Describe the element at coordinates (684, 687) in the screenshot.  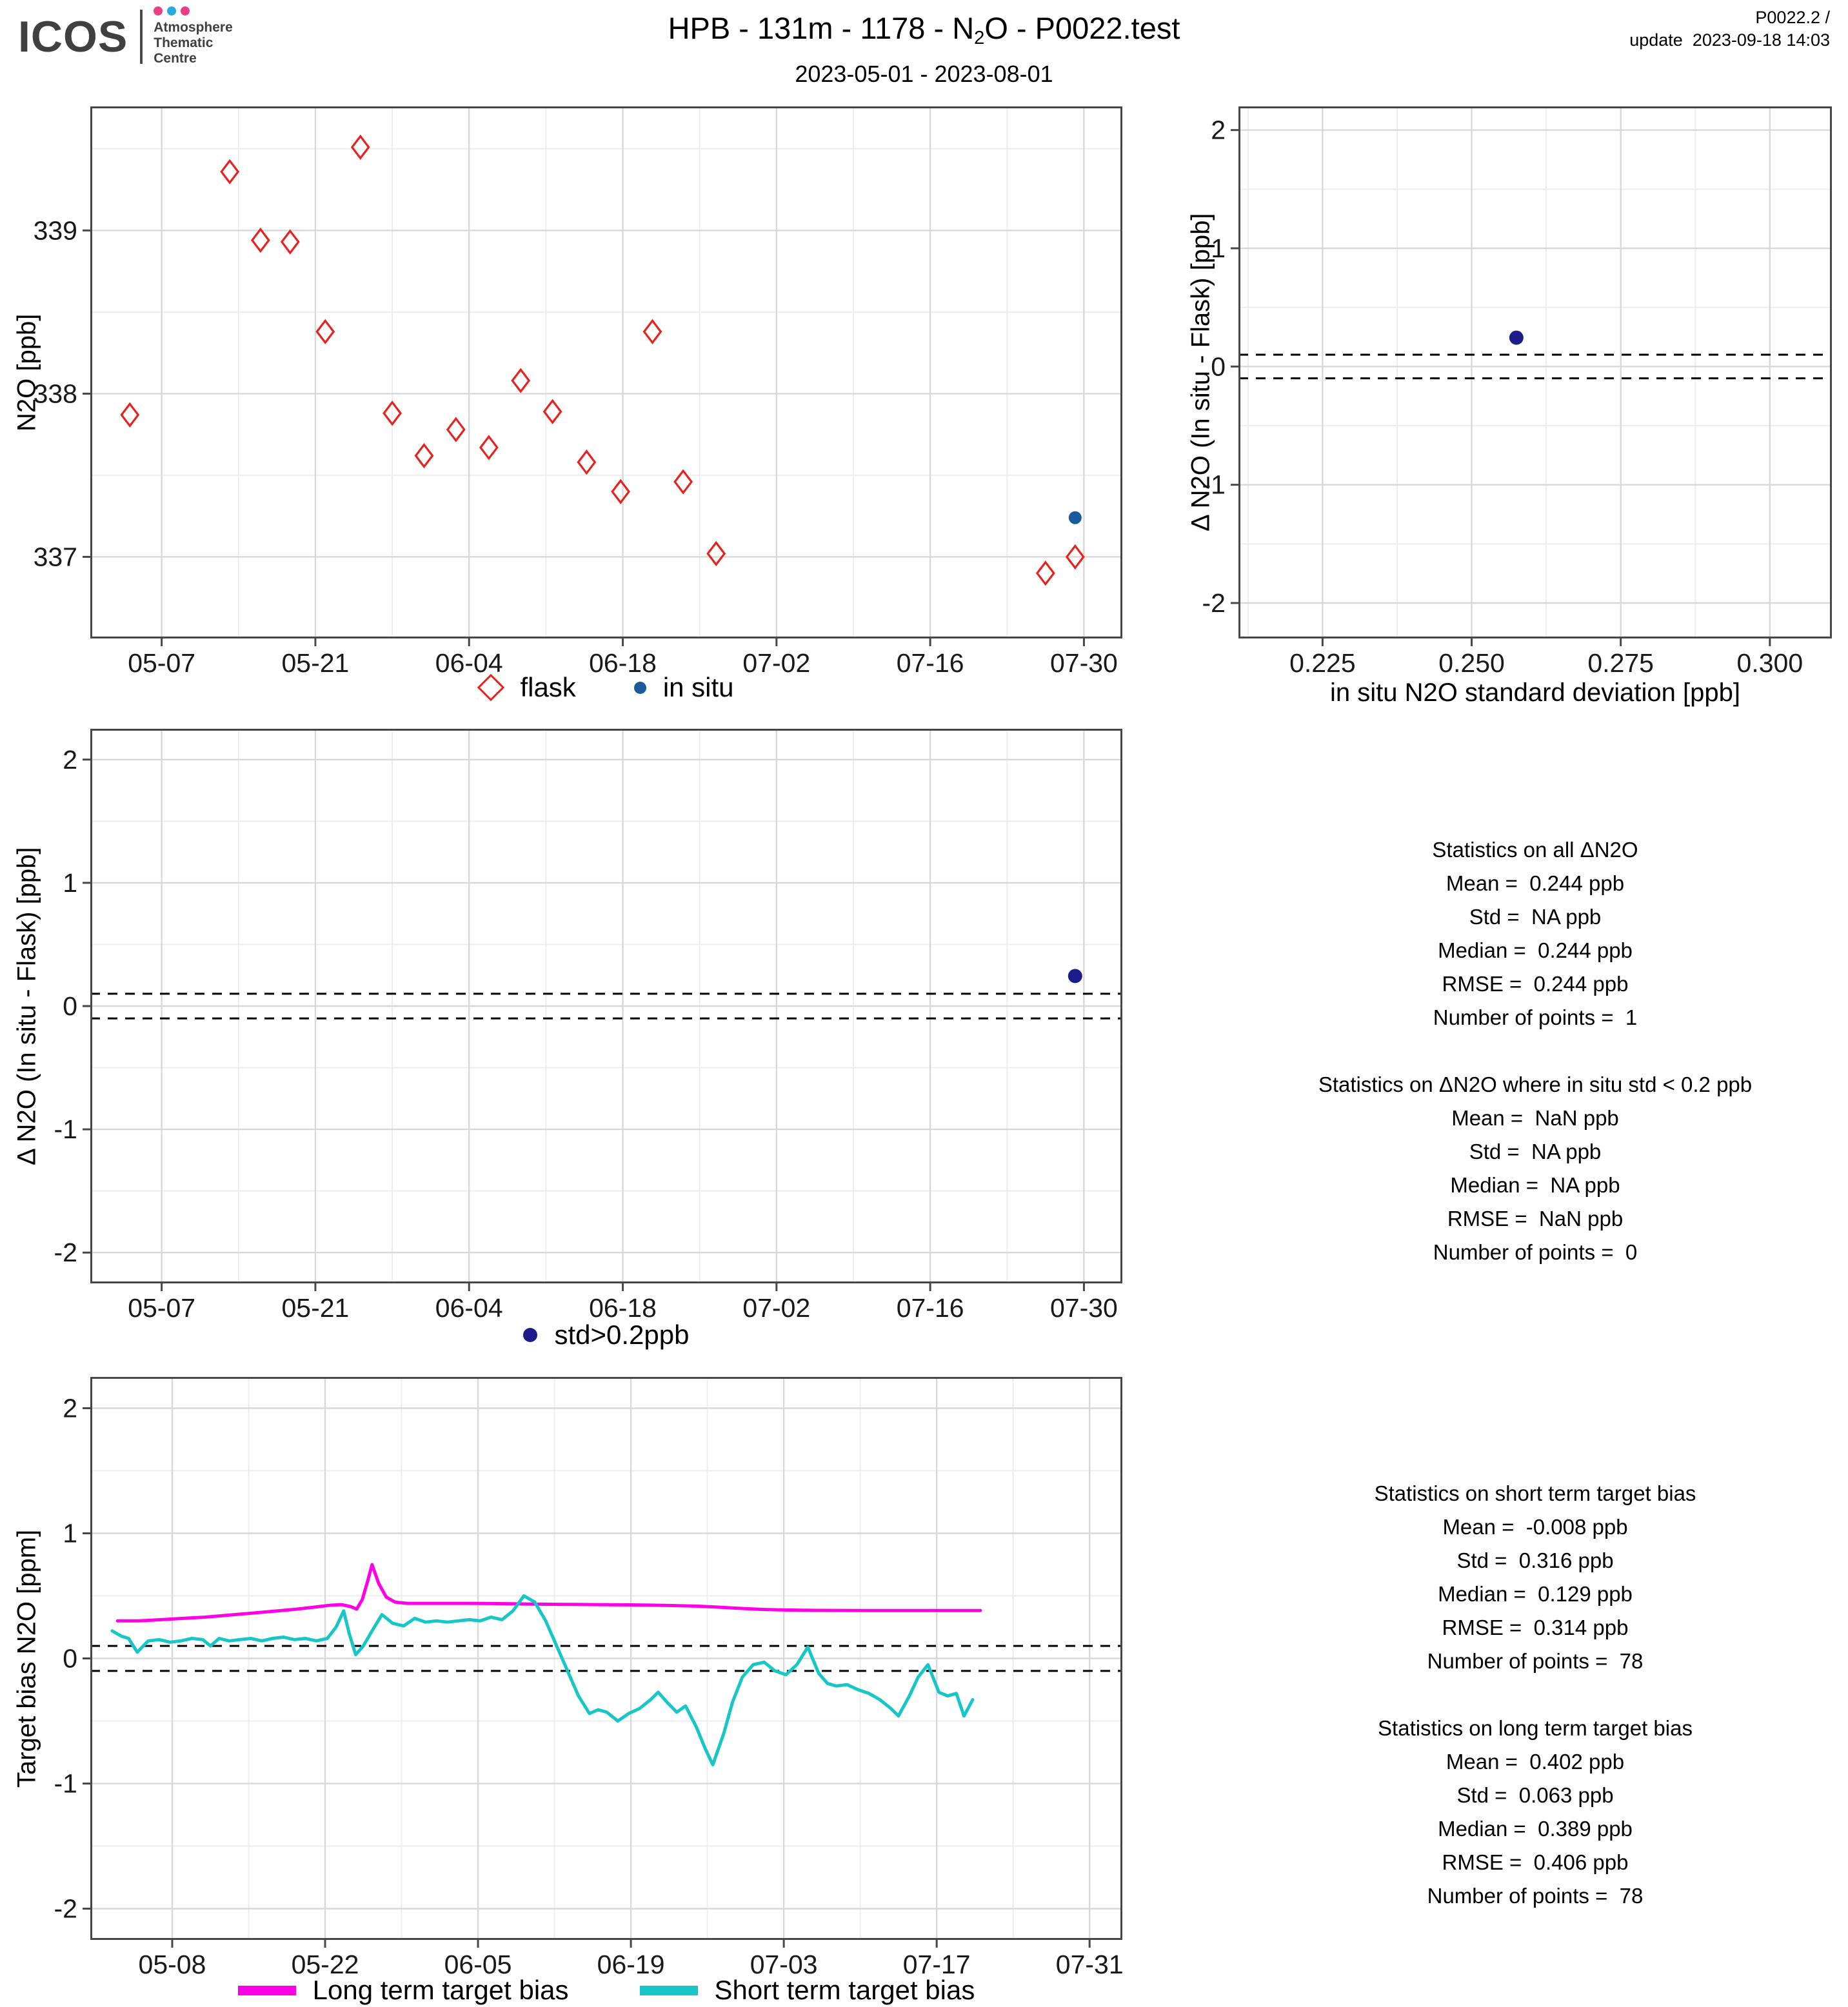
I see `legend-item-insitu: in situ` at that location.